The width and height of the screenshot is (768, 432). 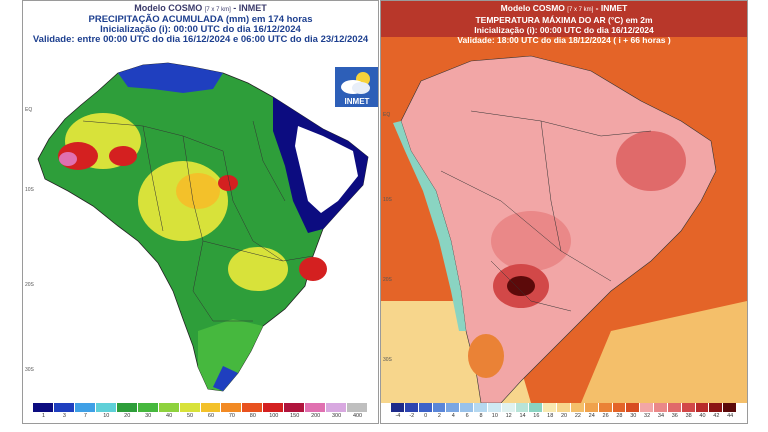 I want to click on legend-label: 8, so click(x=481, y=416).